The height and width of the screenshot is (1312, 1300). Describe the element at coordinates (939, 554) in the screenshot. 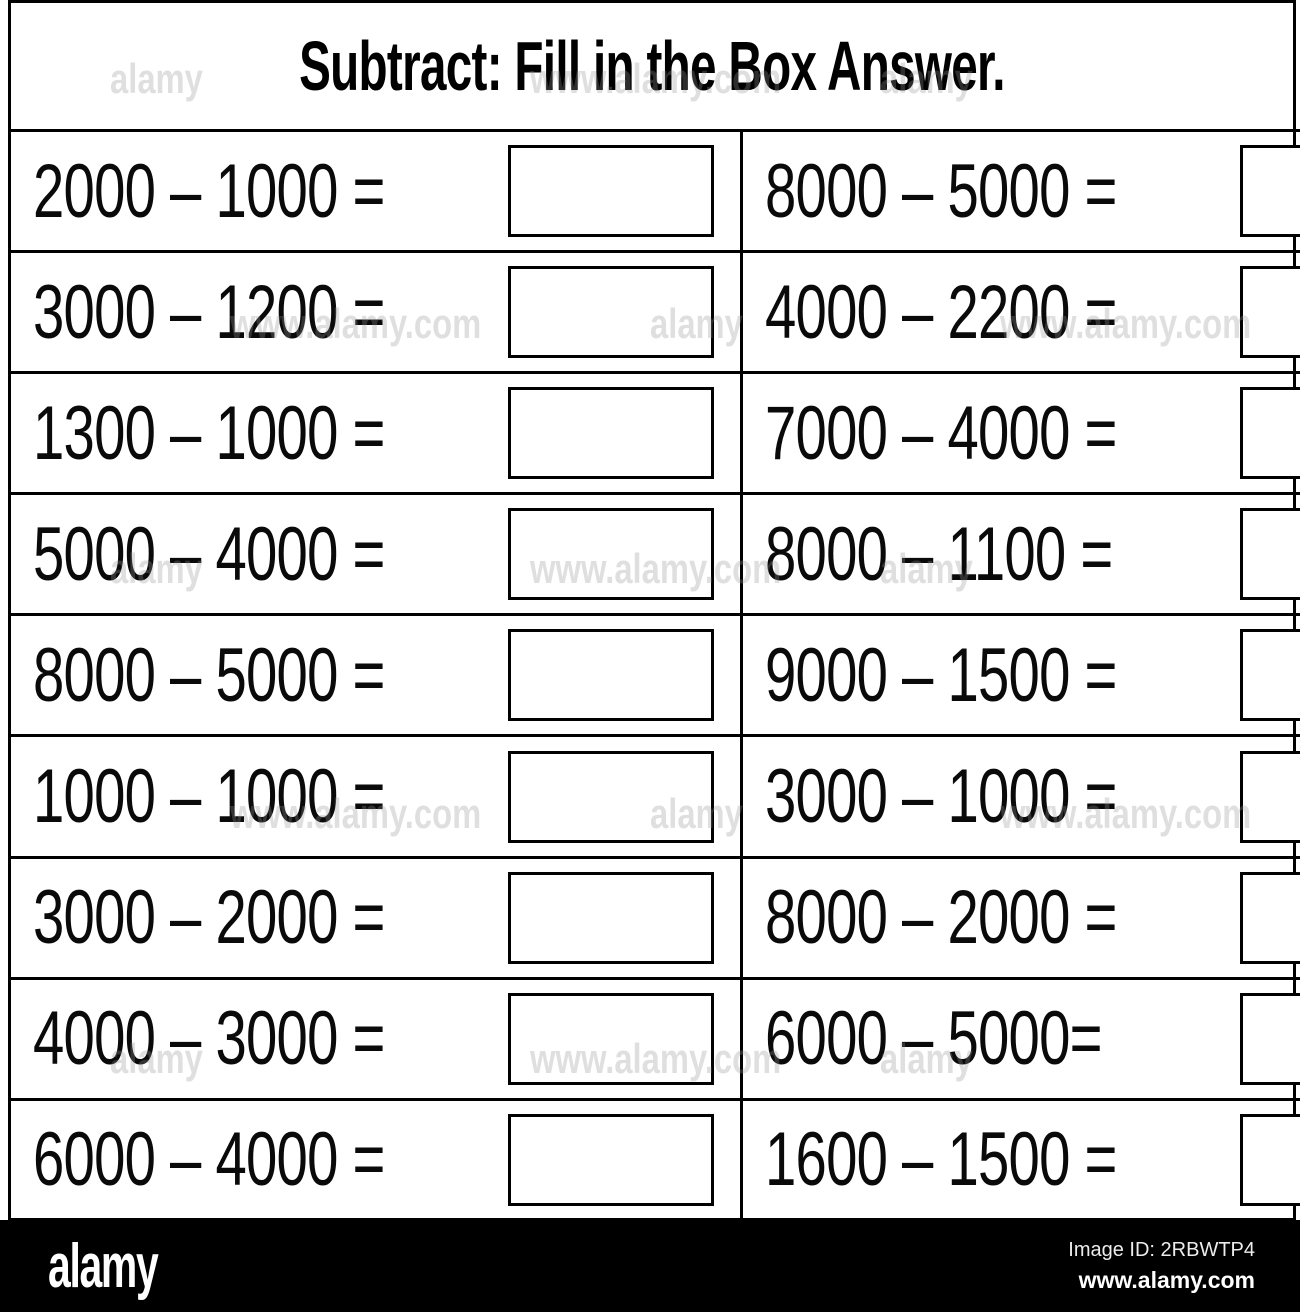

I see `problem-expression: 8000 – 1100 =` at that location.